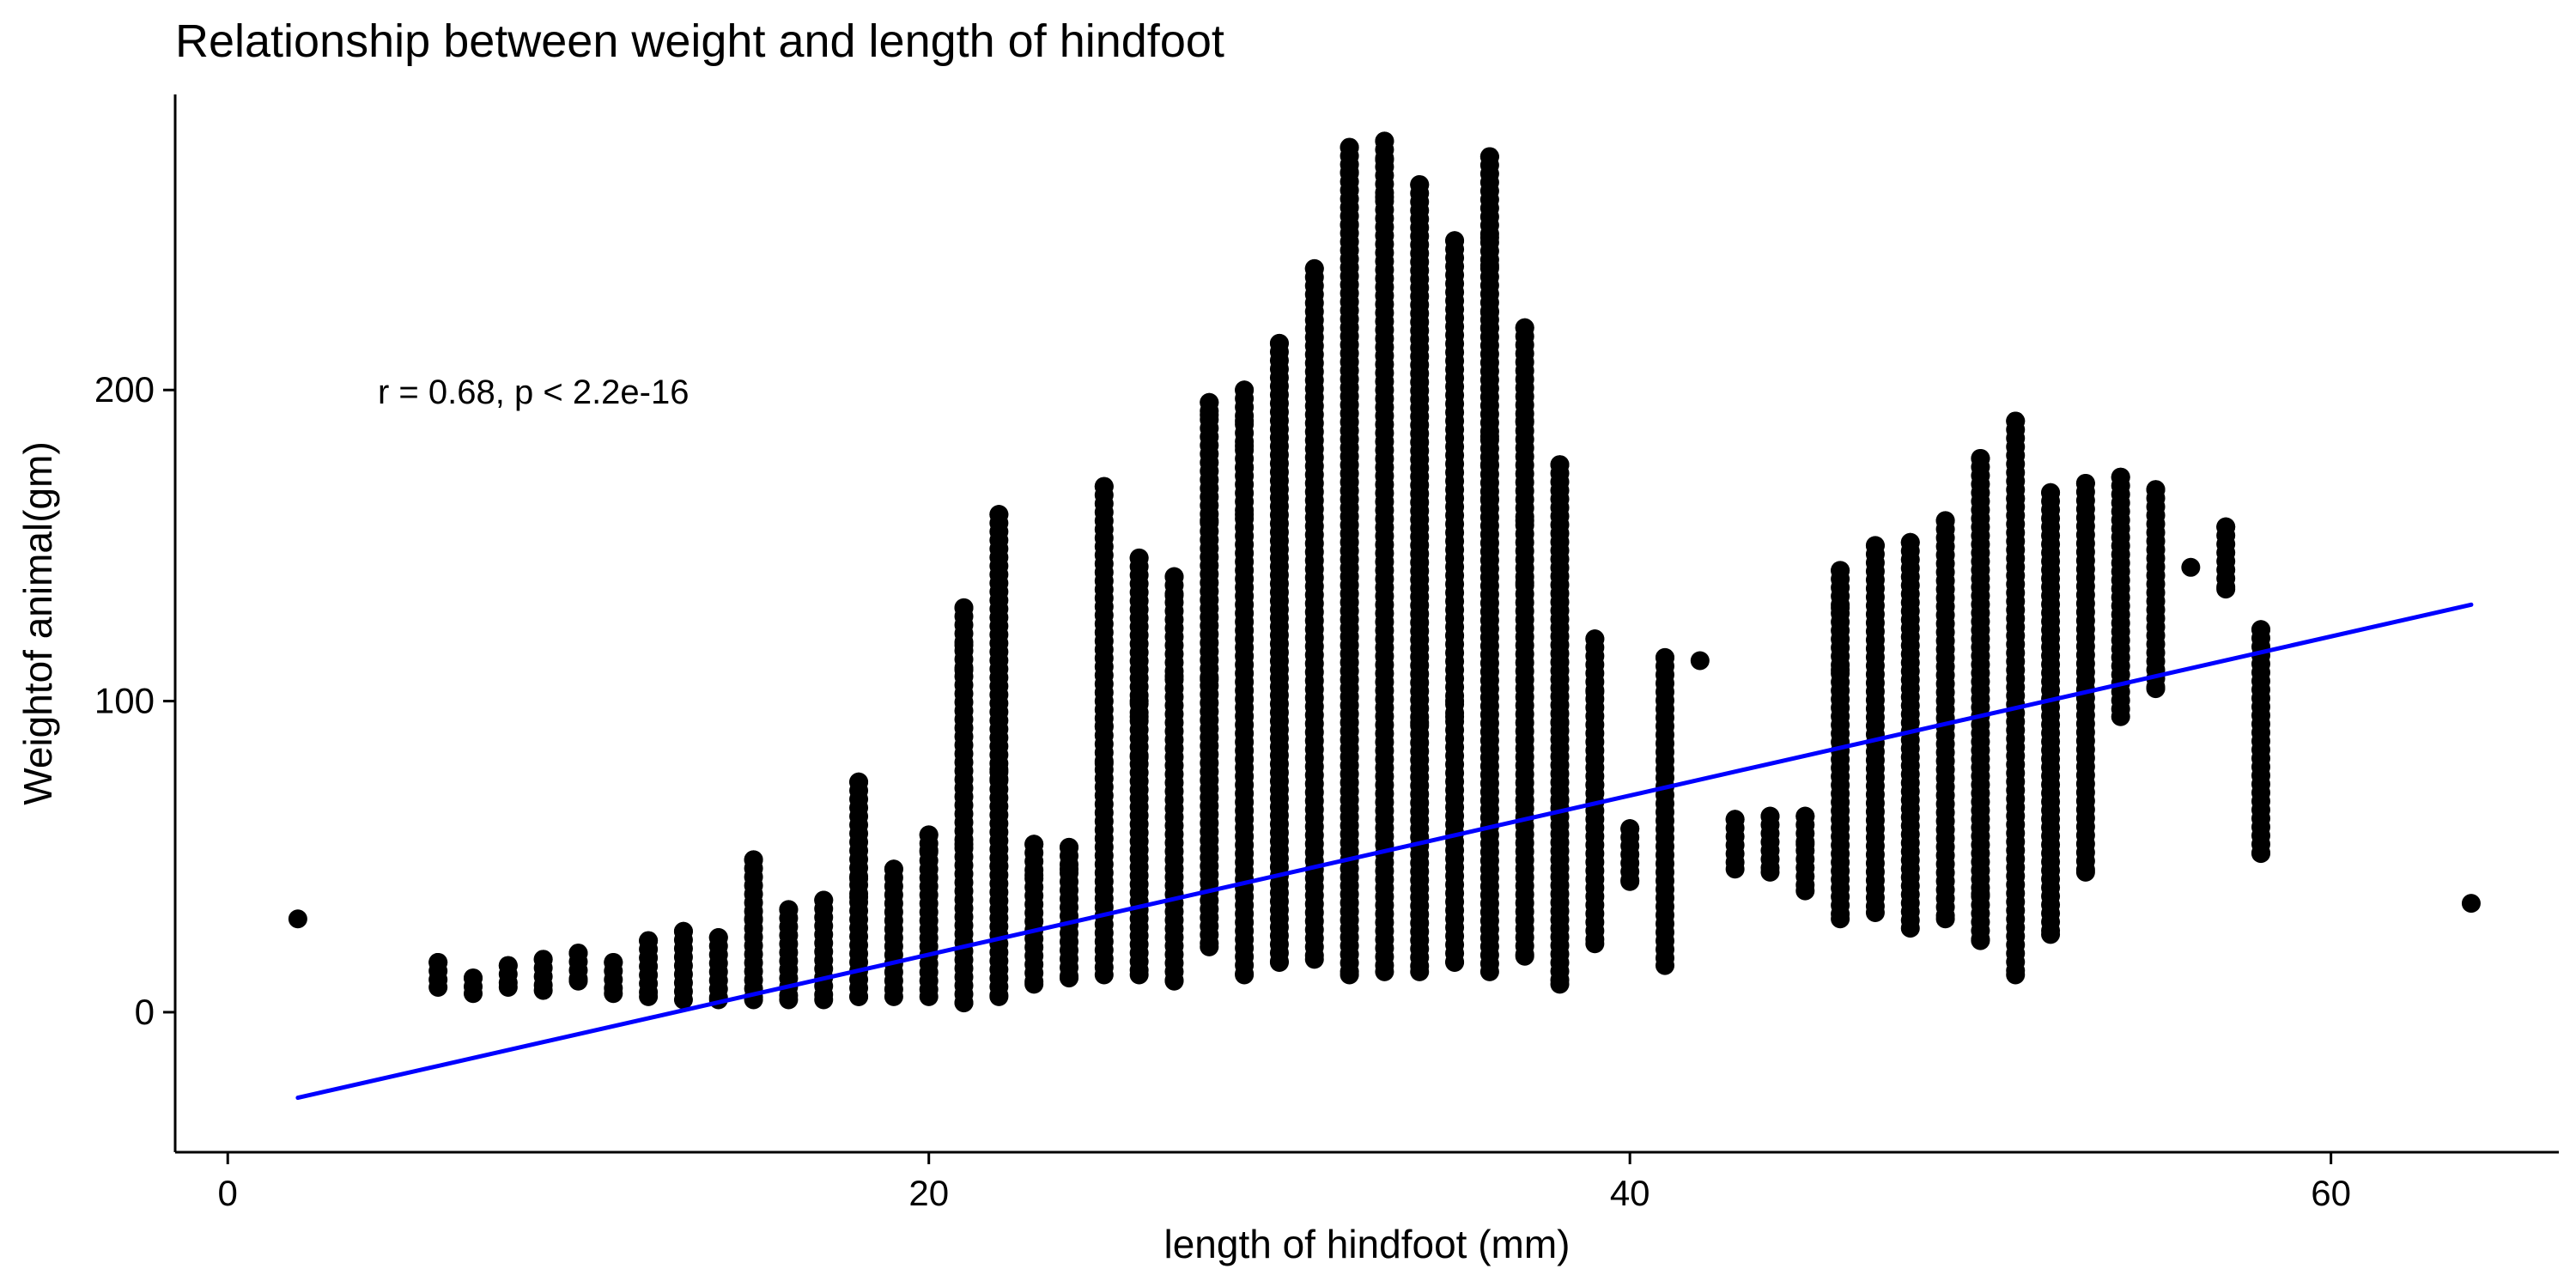 The image size is (2576, 1287). What do you see at coordinates (37, 623) in the screenshot?
I see `y-axis-title: Weightof animal(gm)` at bounding box center [37, 623].